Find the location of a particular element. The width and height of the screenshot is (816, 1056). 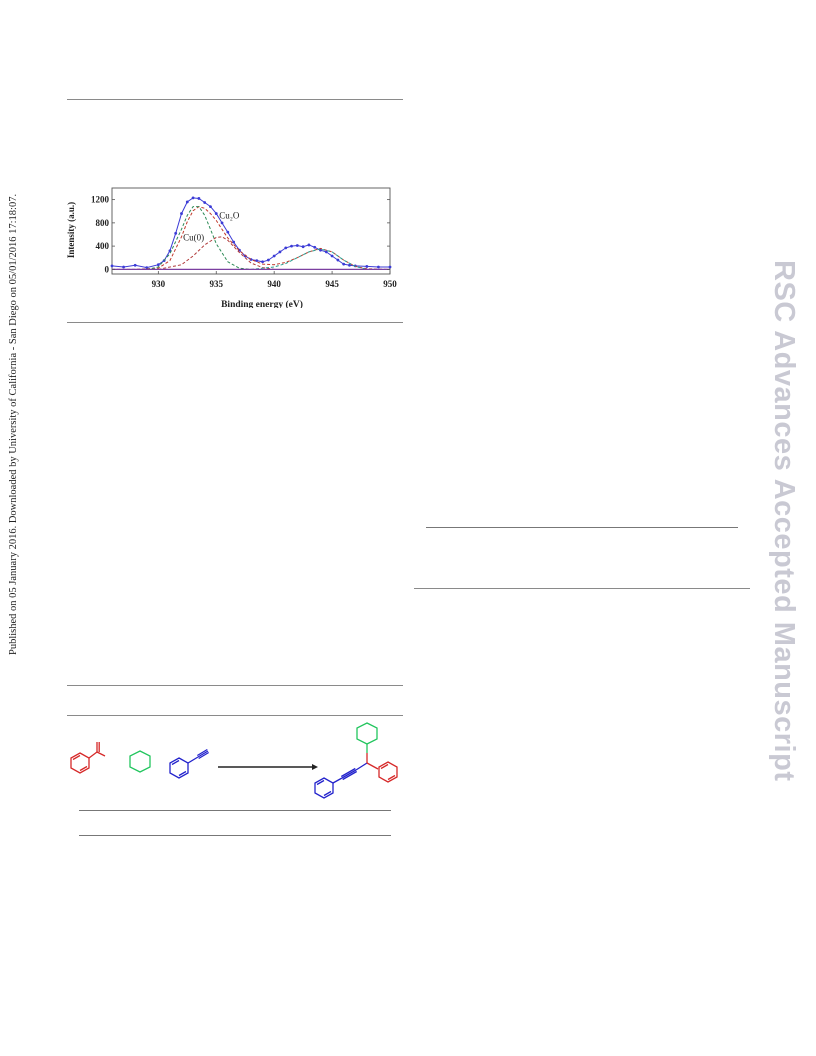

alkyne-structure is located at coordinates (189, 763).